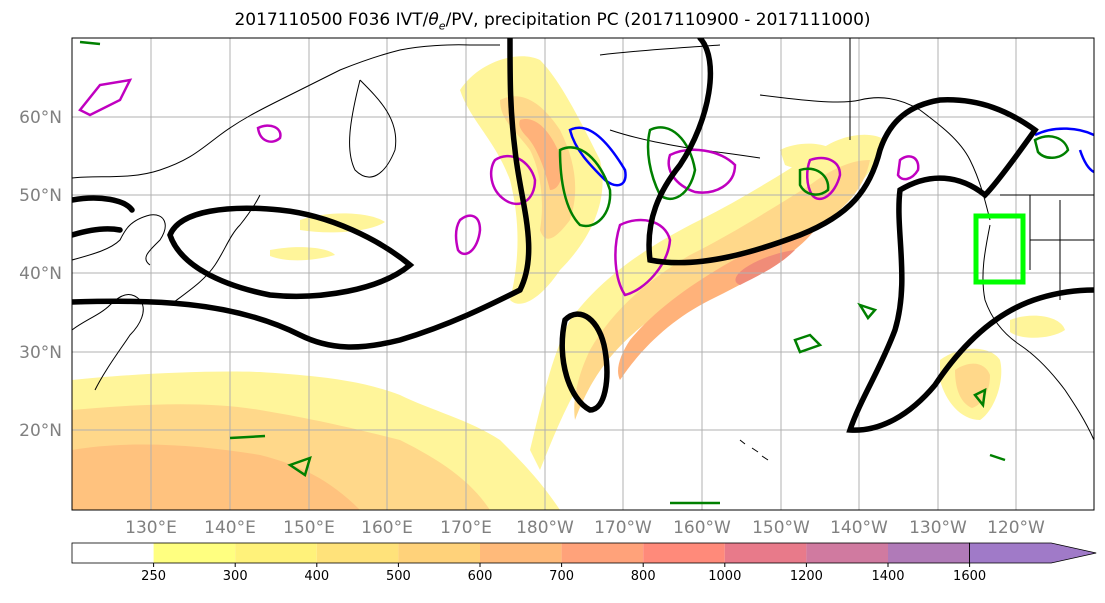  I want to click on state-borders, so click(1061, 247).